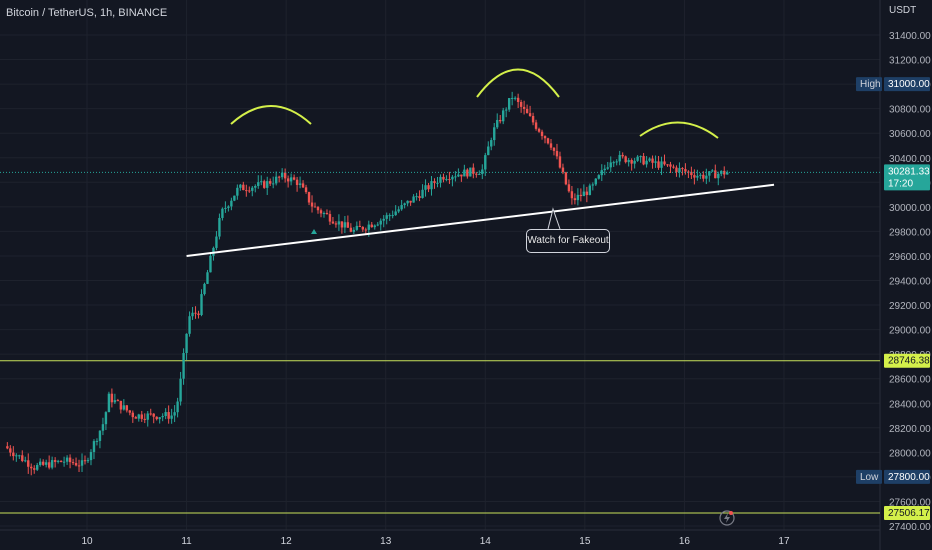  What do you see at coordinates (900, 183) in the screenshot?
I see `countdown-badge: 17:20` at bounding box center [900, 183].